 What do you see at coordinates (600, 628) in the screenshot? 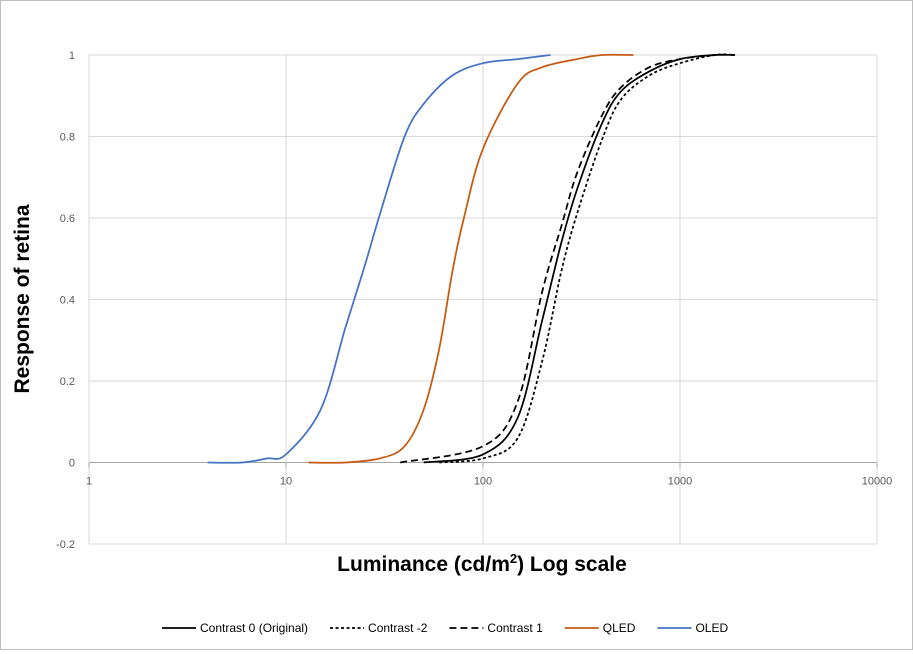
I see `legend-item-qled: QLED` at bounding box center [600, 628].